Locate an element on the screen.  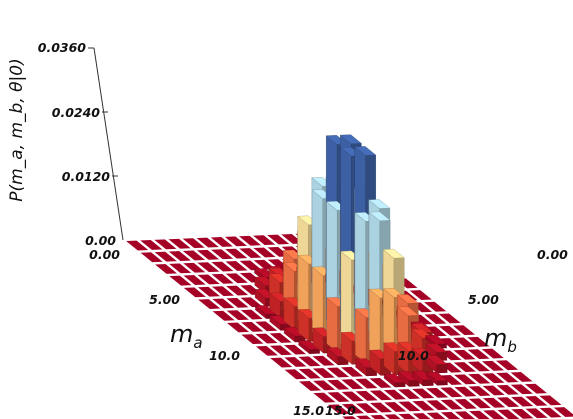
y-axis-label: mb is located at coordinates (500, 340).